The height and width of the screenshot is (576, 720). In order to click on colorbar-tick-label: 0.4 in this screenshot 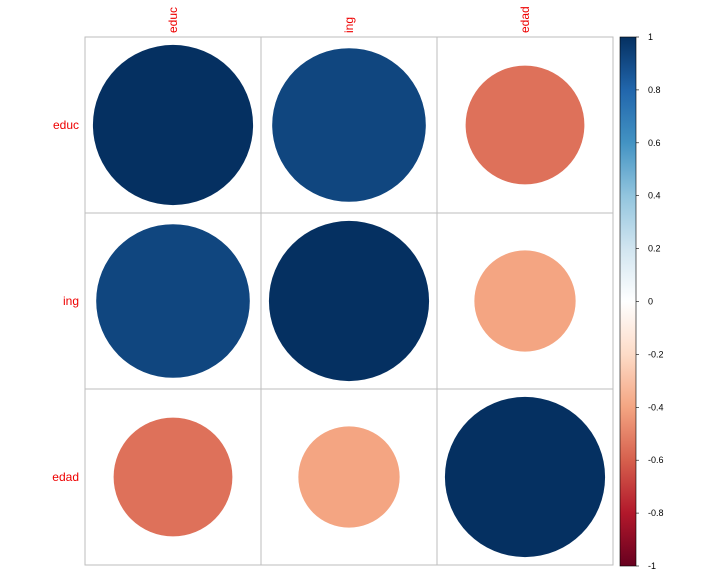, I will do `click(654, 196)`.